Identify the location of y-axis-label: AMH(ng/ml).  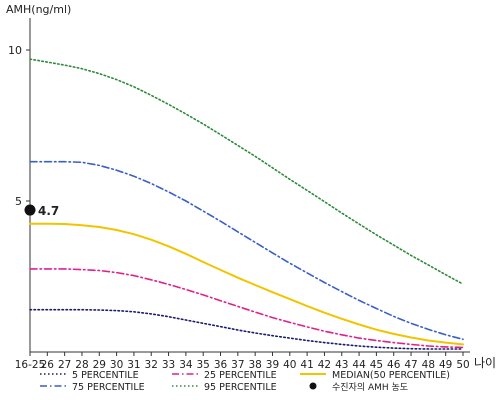
(38, 9).